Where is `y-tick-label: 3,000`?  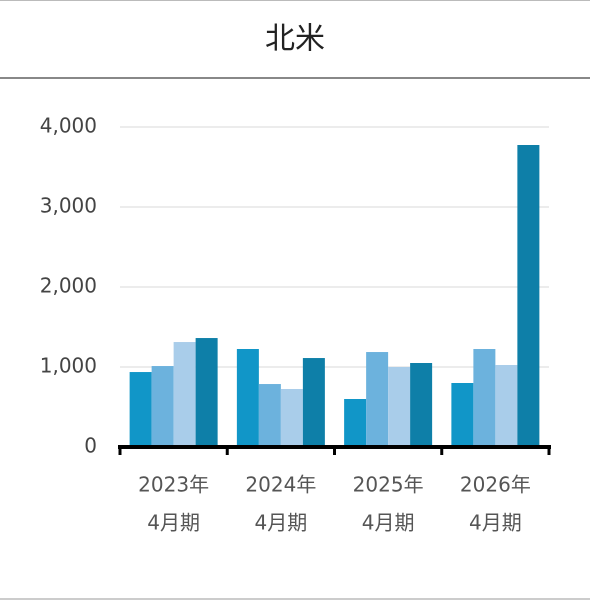
y-tick-label: 3,000 is located at coordinates (68, 206).